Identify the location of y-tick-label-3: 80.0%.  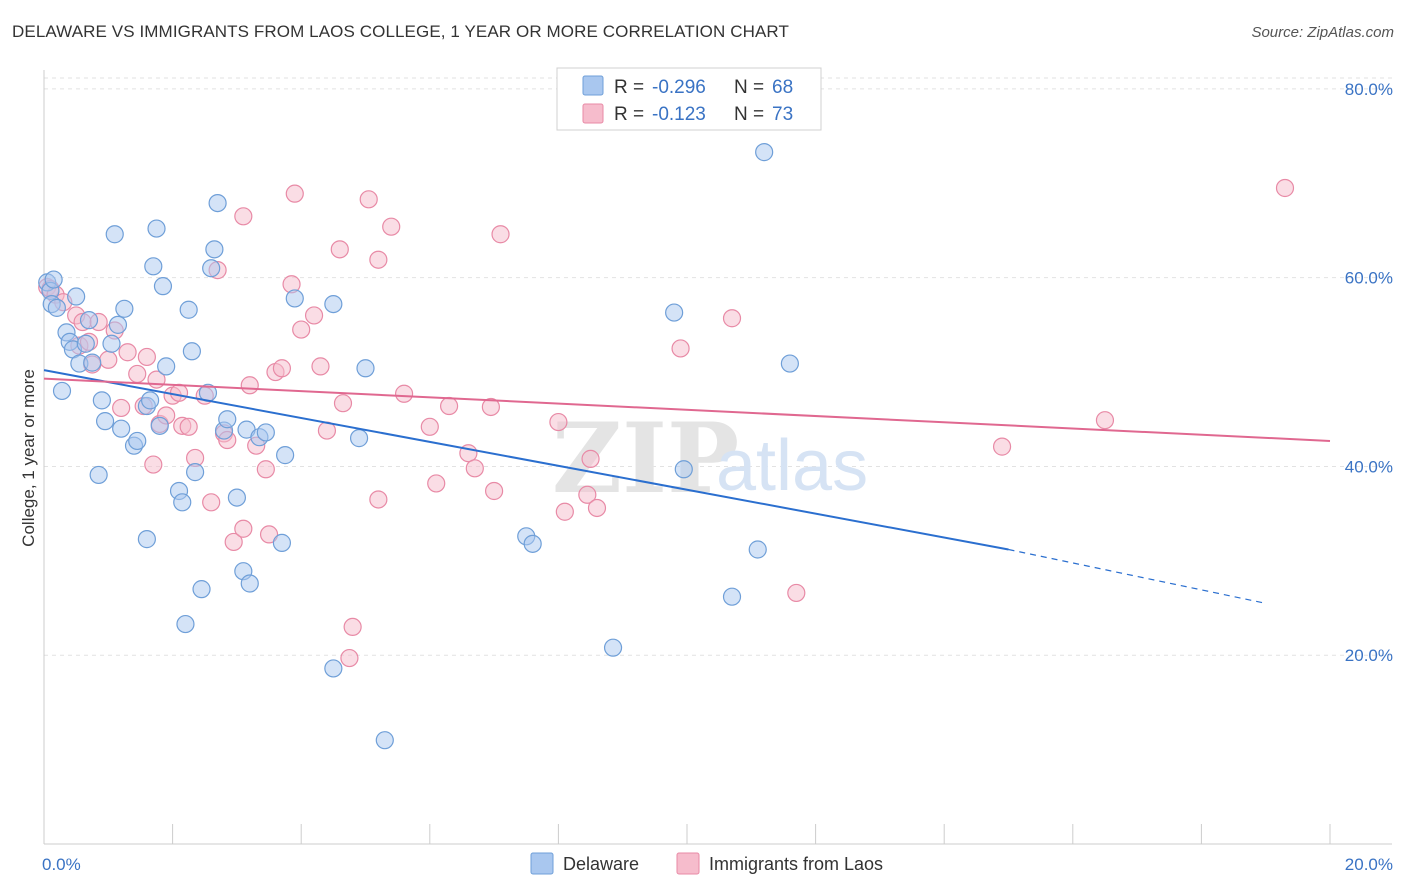
(1369, 89).